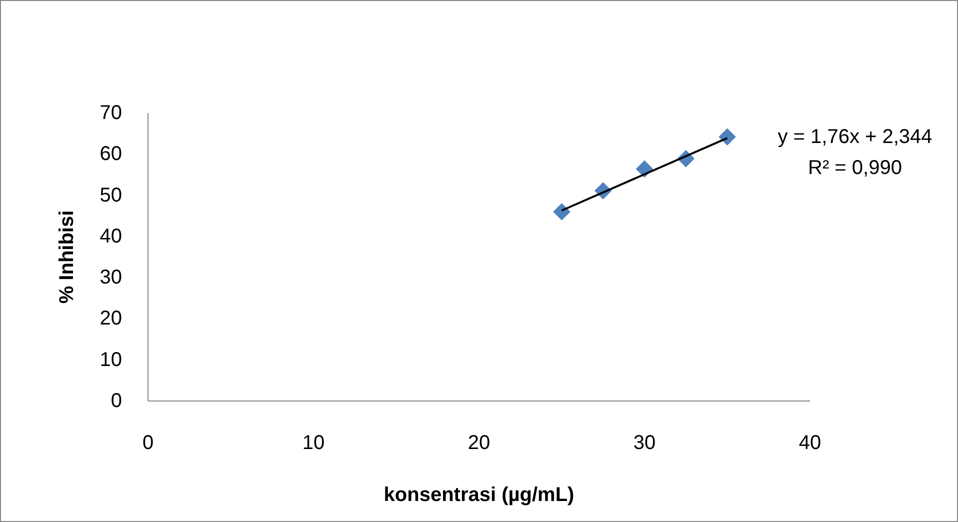  Describe the element at coordinates (111, 277) in the screenshot. I see `y-tick-label: 30` at that location.